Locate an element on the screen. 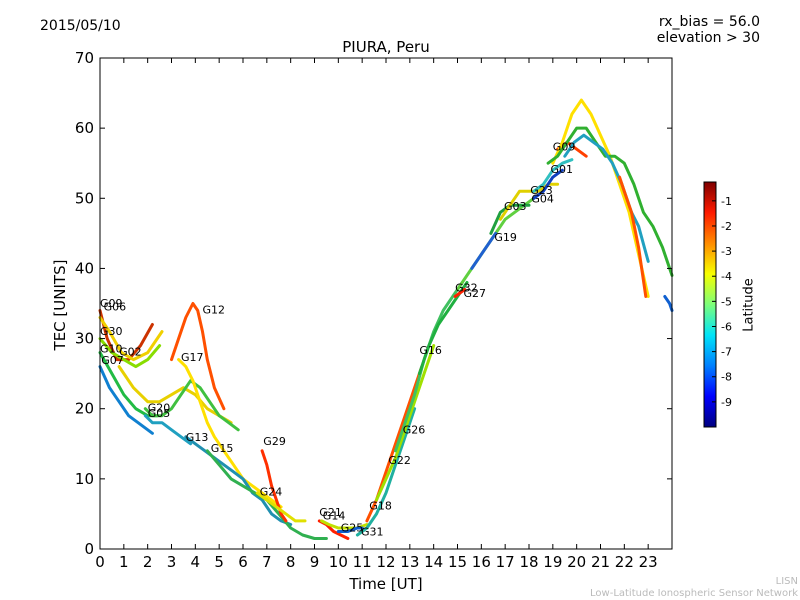 The image size is (800, 600). colorbar-tick-label: -3 is located at coordinates (726, 251).